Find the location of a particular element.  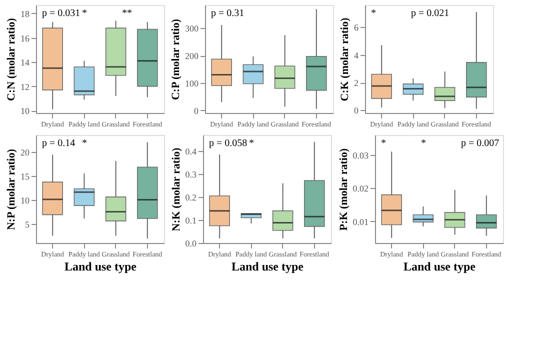

y-axis-title: N:P (molar ratio) is located at coordinates (12, 189).